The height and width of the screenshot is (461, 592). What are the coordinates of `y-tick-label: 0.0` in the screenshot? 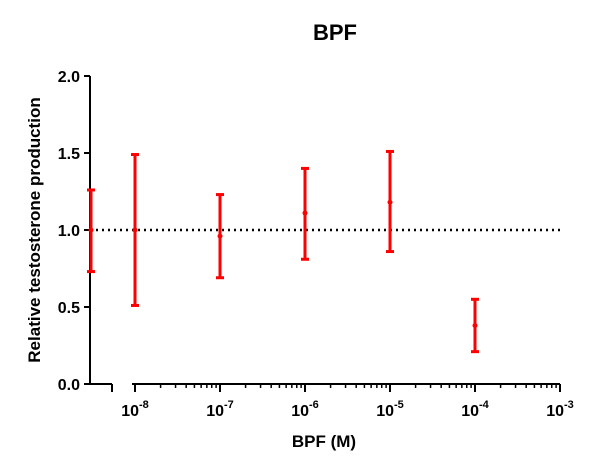 It's located at (69, 385).